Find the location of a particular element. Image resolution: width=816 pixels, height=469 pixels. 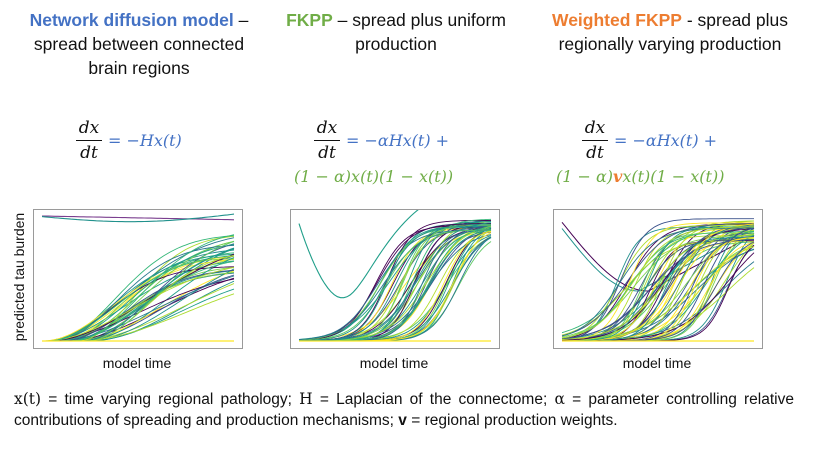

equation-rhs-line2: (1 − α)x(t)(1 − x(t)) is located at coordinates (374, 176).